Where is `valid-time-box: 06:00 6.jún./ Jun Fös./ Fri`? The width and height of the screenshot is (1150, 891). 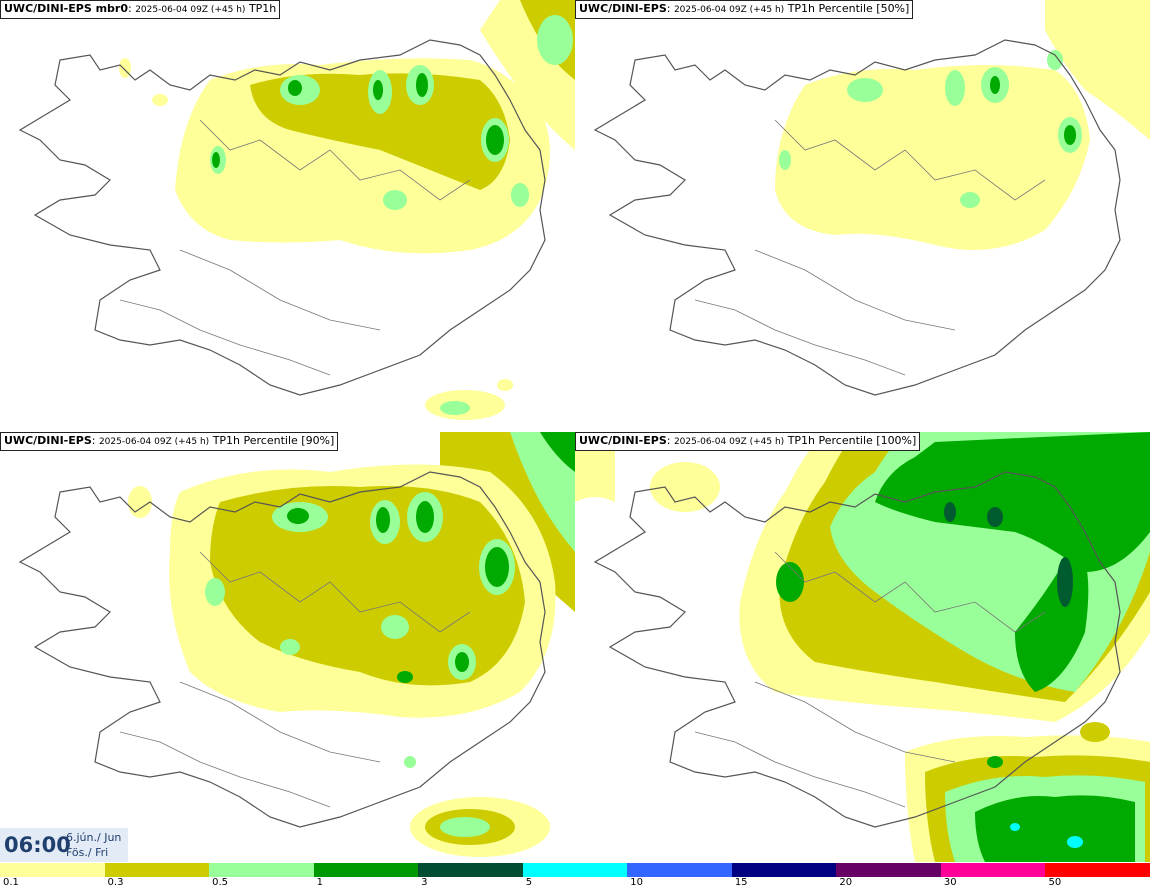 valid-time-box: 06:00 6.jún./ Jun Fös./ Fri is located at coordinates (64, 845).